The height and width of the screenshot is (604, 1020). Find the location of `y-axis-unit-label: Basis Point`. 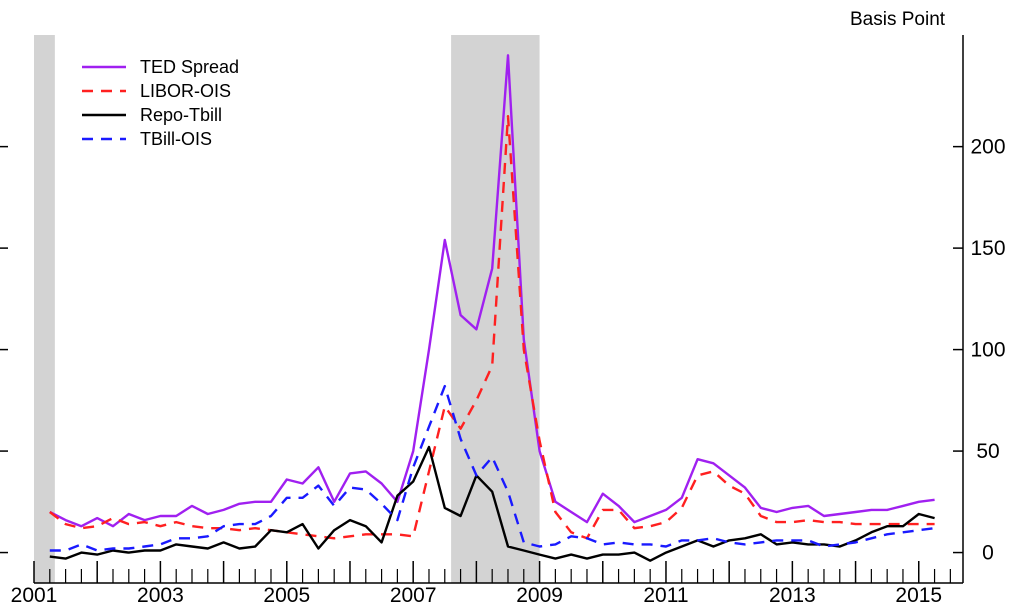

y-axis-unit-label: Basis Point is located at coordinates (898, 19).